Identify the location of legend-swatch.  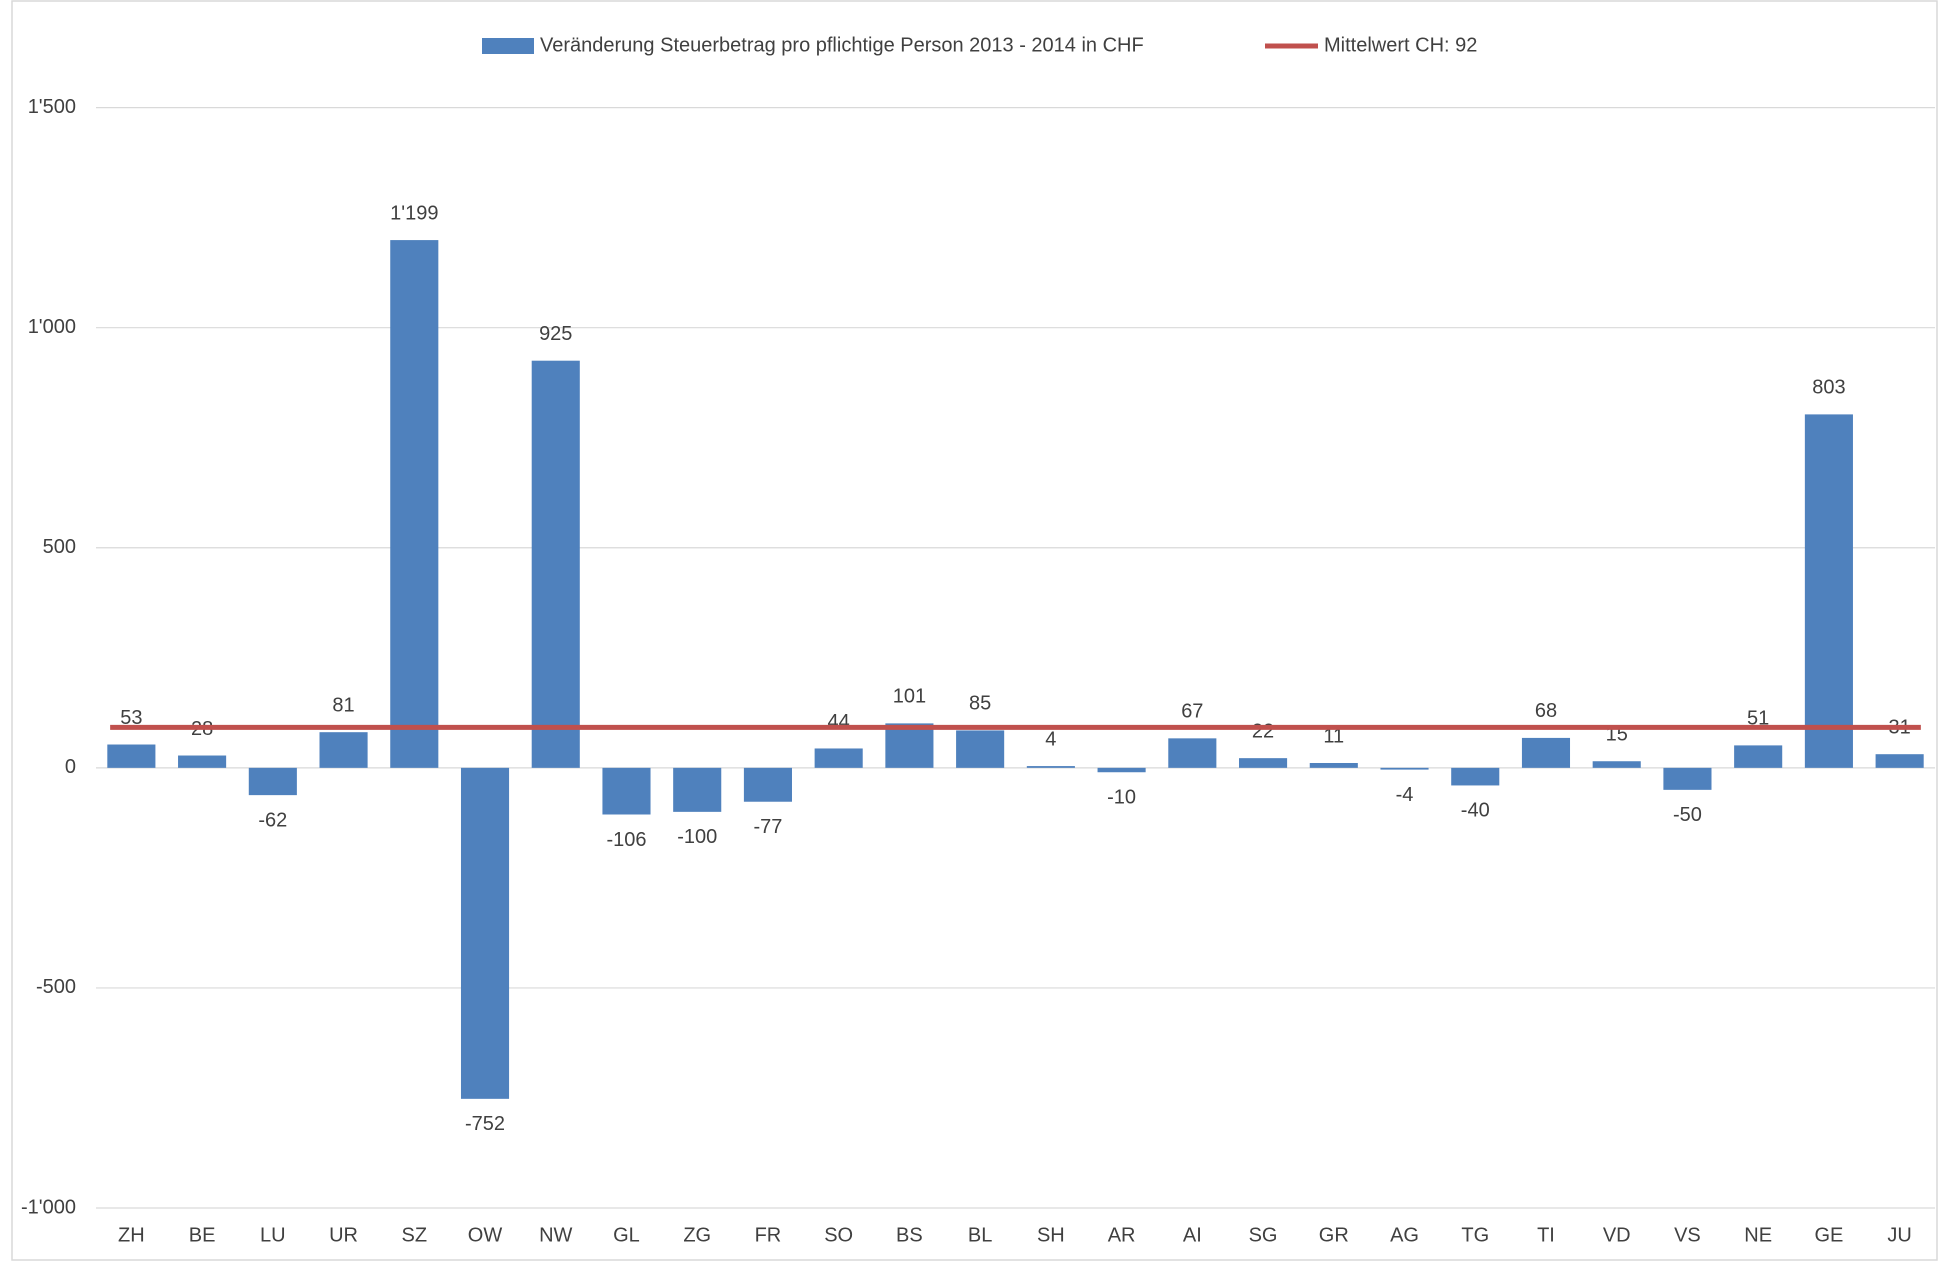
(508, 46).